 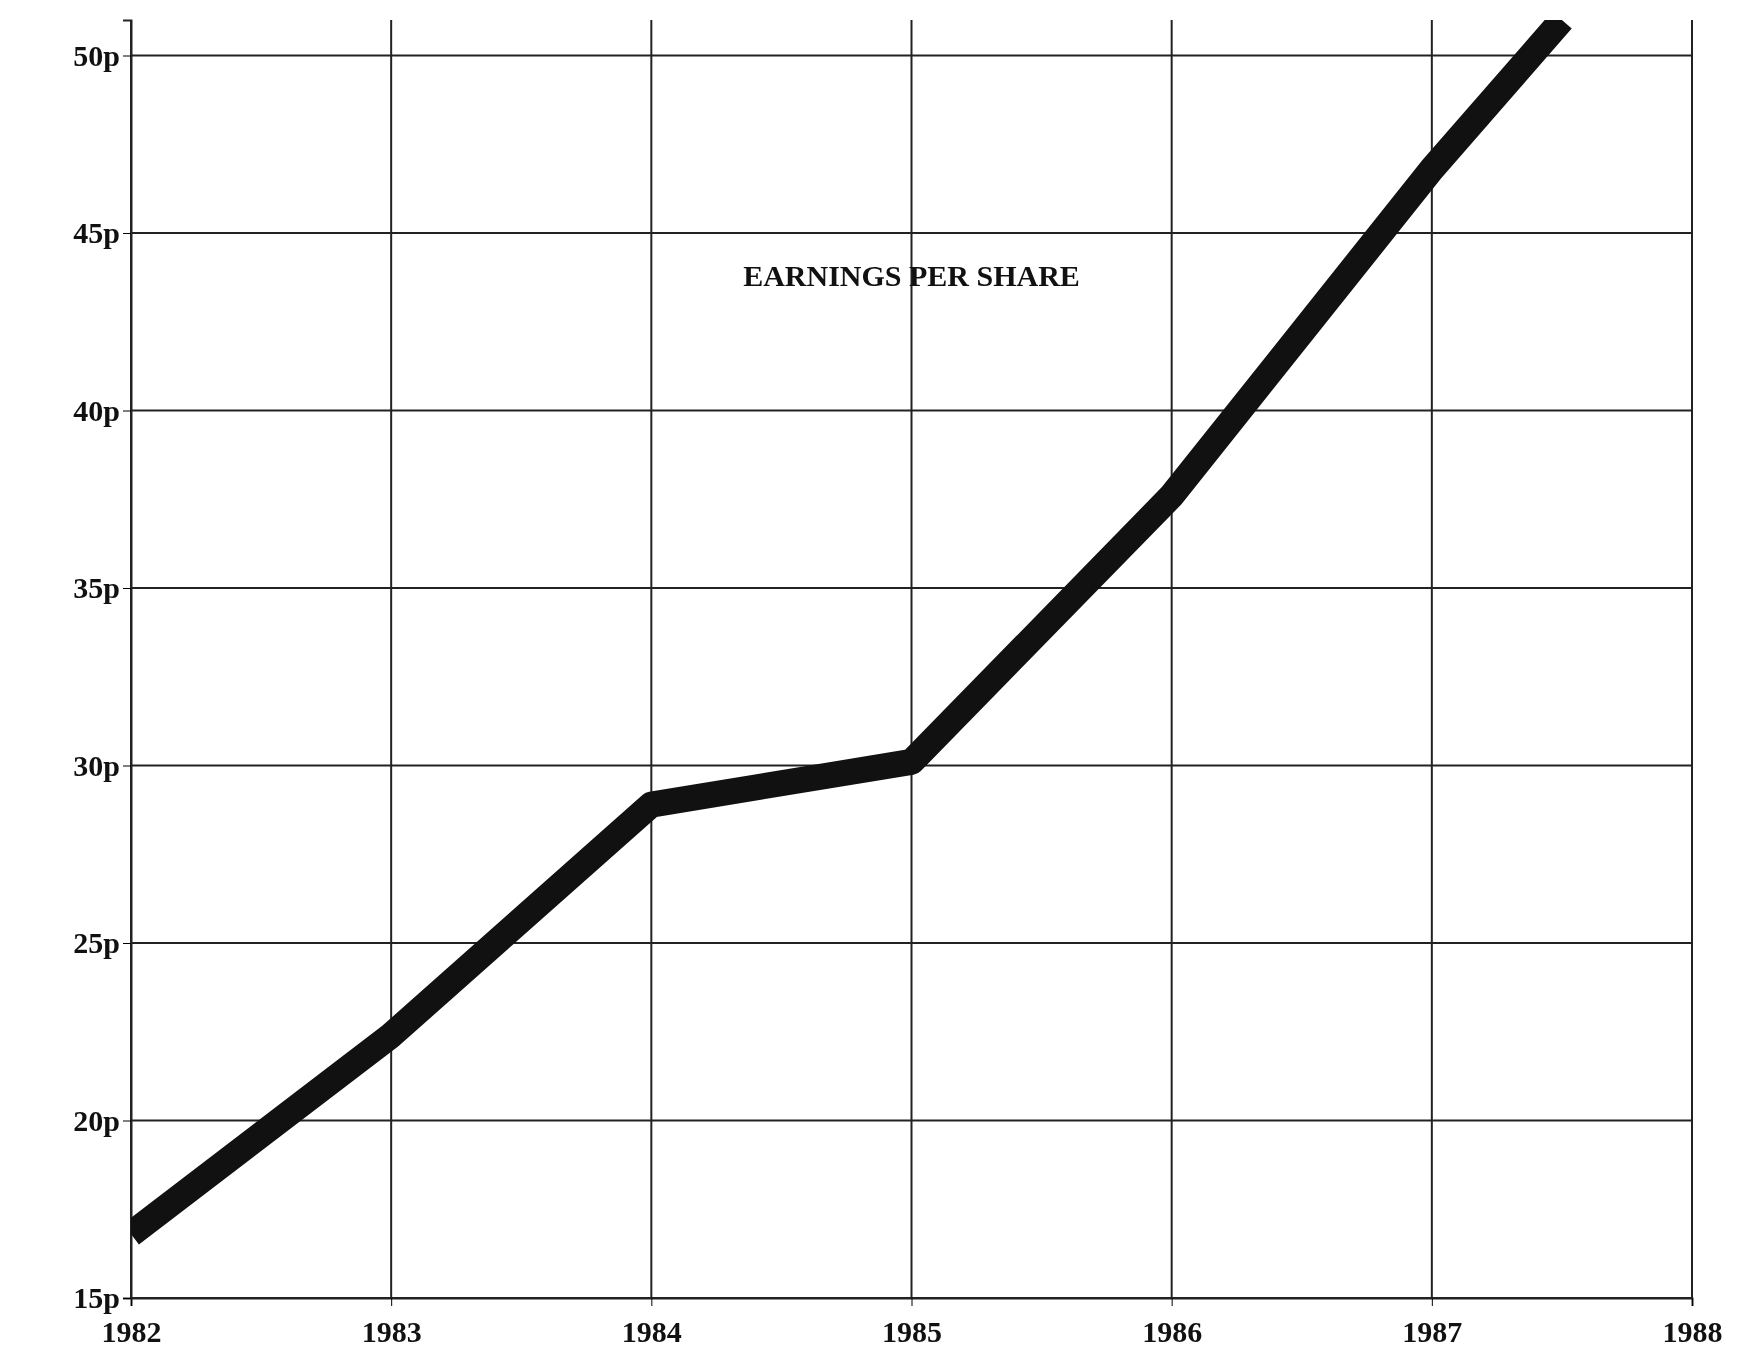 I want to click on y-tick-label: 15p, so click(x=96, y=1298).